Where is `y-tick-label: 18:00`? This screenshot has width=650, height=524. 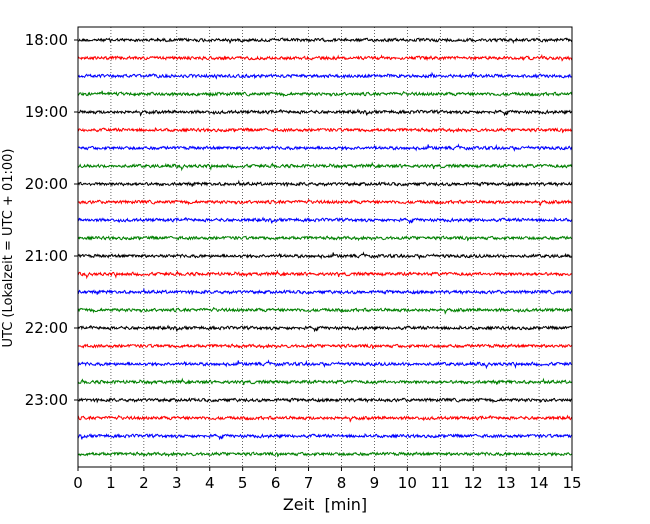
y-tick-label: 18:00 is located at coordinates (46, 40).